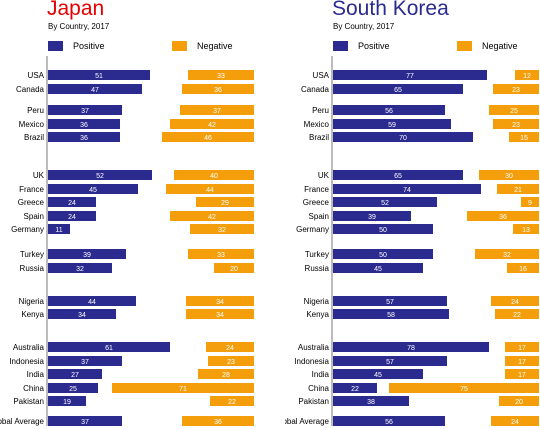 The image size is (540, 429). I want to click on category-label: China, so click(318, 388).